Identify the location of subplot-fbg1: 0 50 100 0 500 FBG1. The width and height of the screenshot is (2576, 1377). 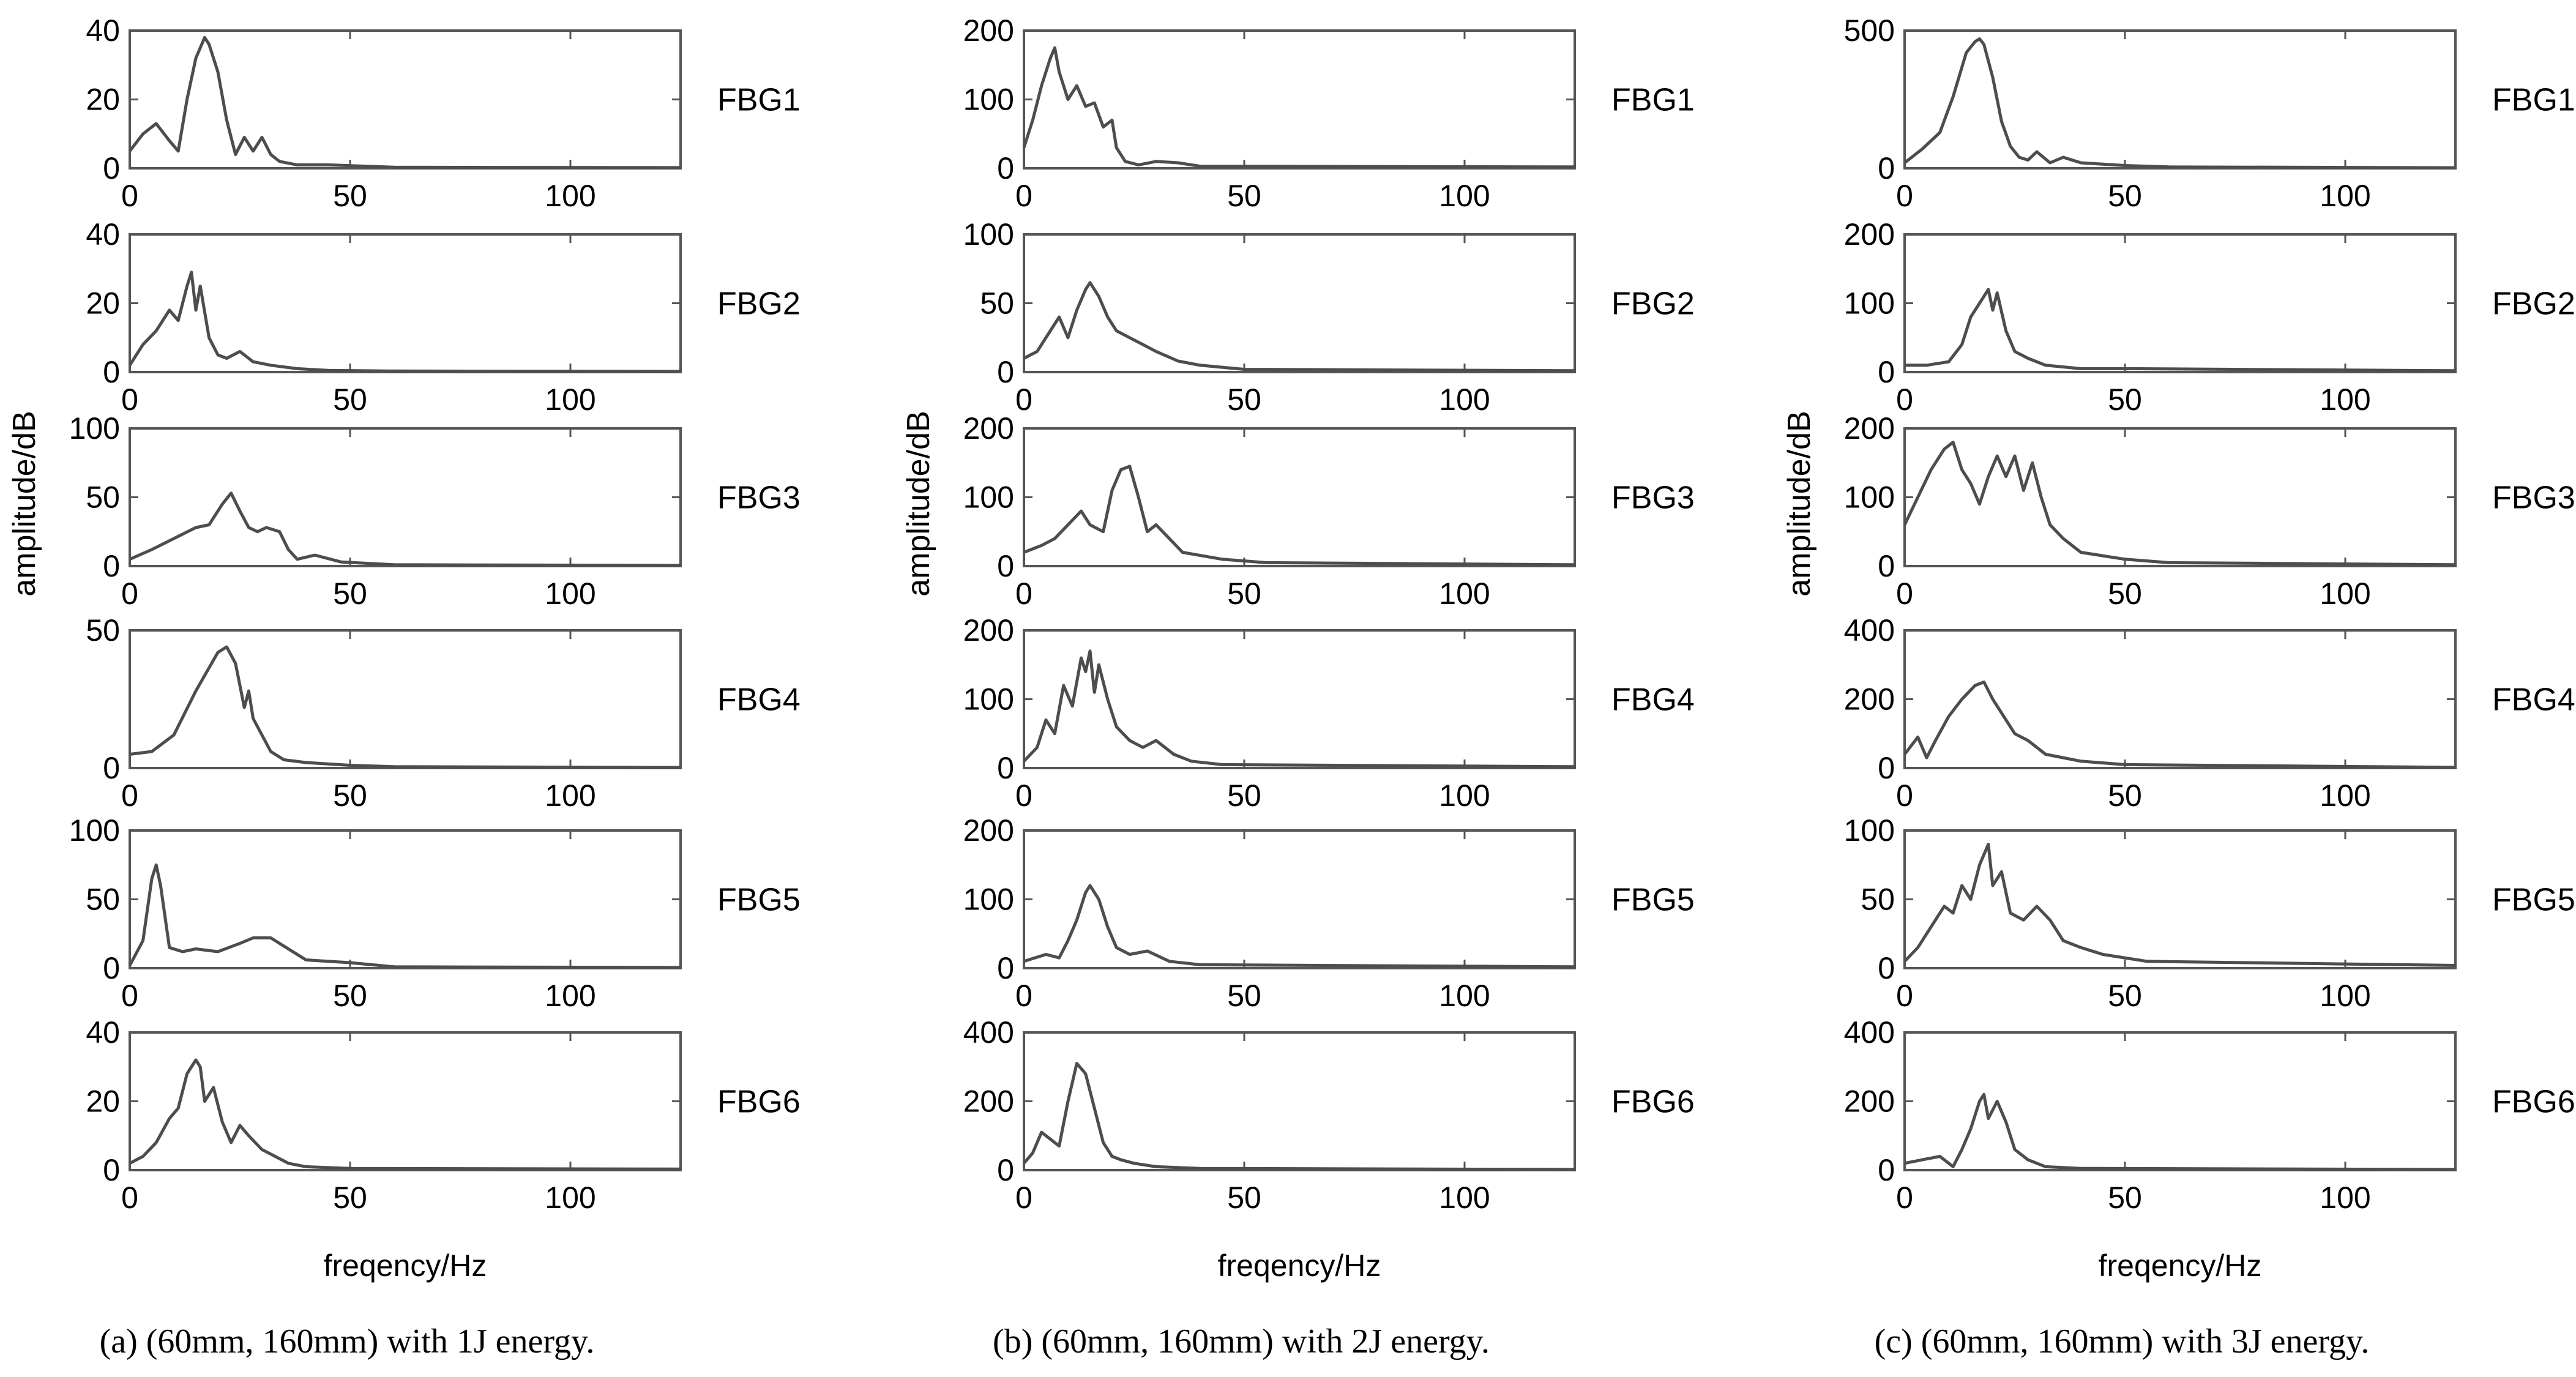
(2209, 113).